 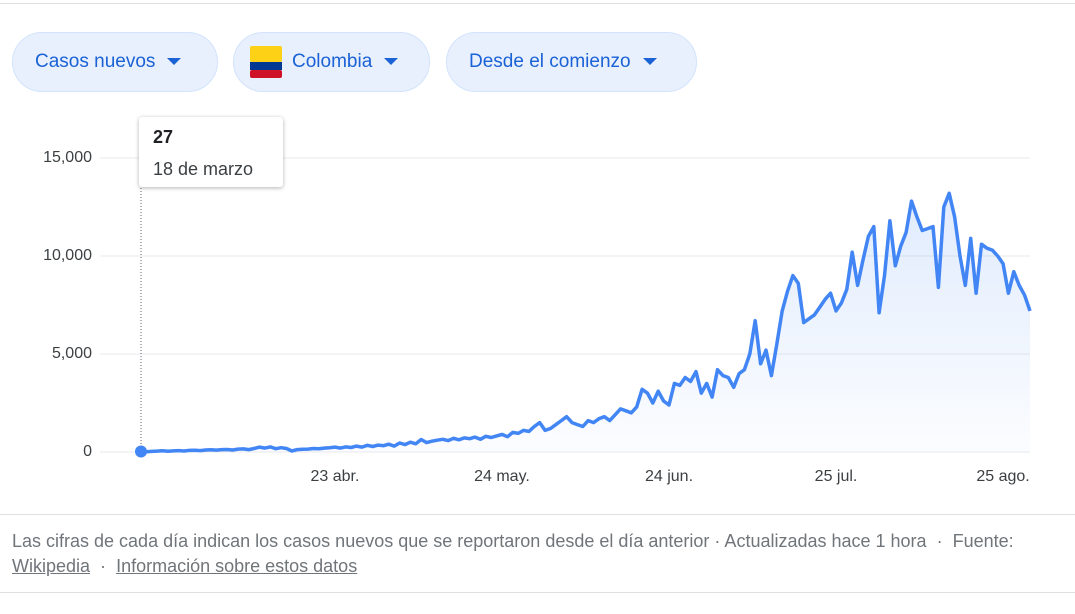 What do you see at coordinates (87, 451) in the screenshot?
I see `y-tick-label: 0` at bounding box center [87, 451].